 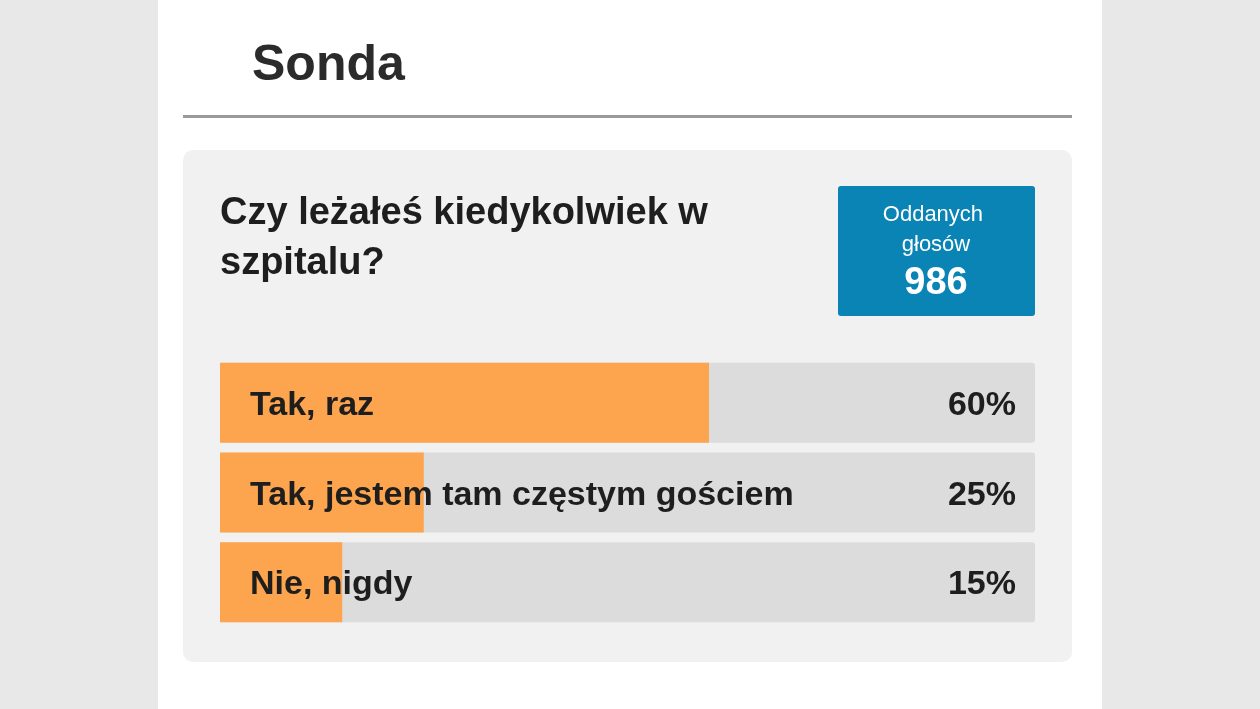 I want to click on y-tick-label: Tak, raz, so click(x=312, y=402).